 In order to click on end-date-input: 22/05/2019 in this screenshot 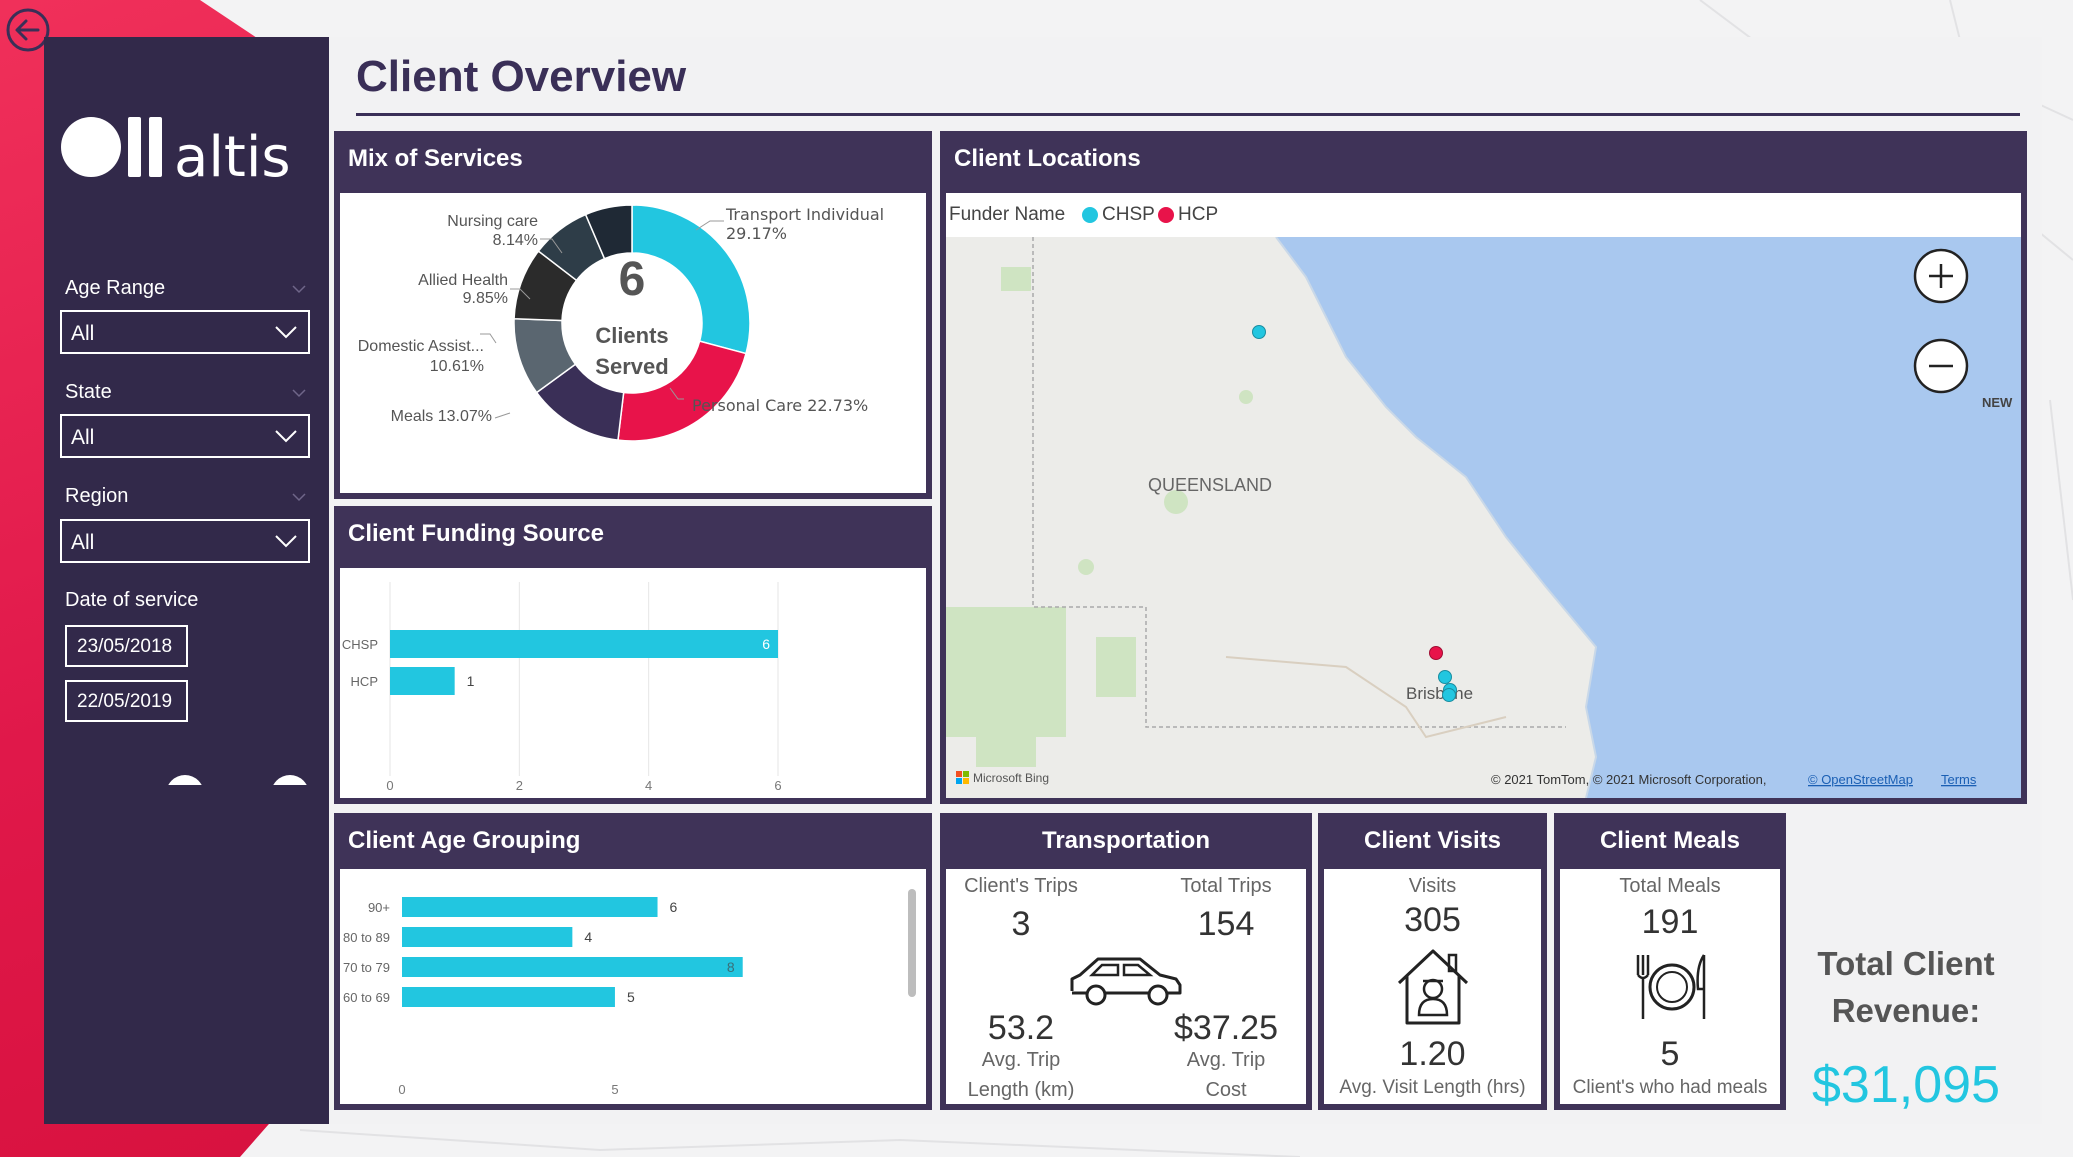, I will do `click(126, 701)`.